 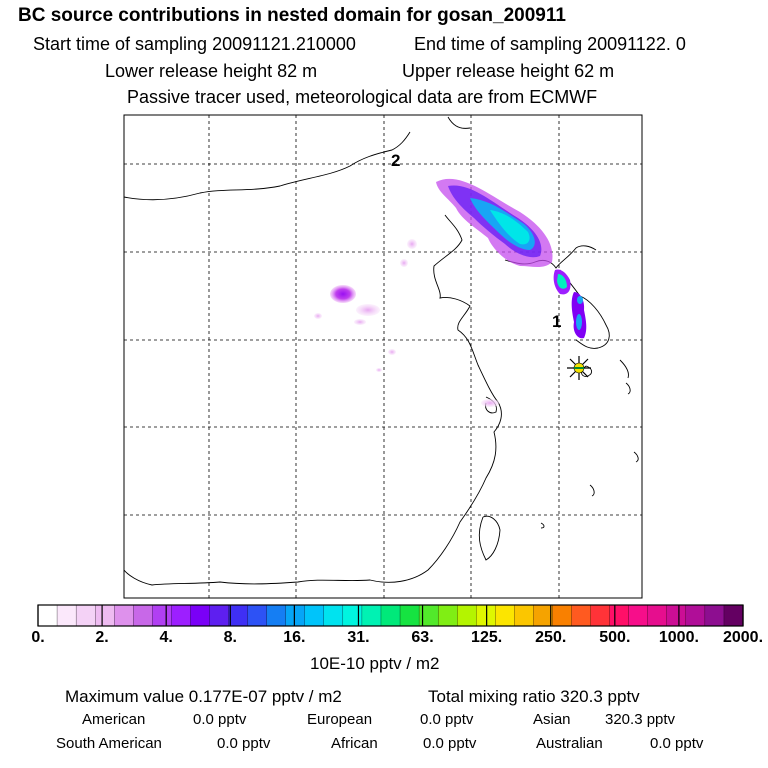 I want to click on colorbar-unit-label: 10E-10 pptv / m2, so click(x=375, y=663).